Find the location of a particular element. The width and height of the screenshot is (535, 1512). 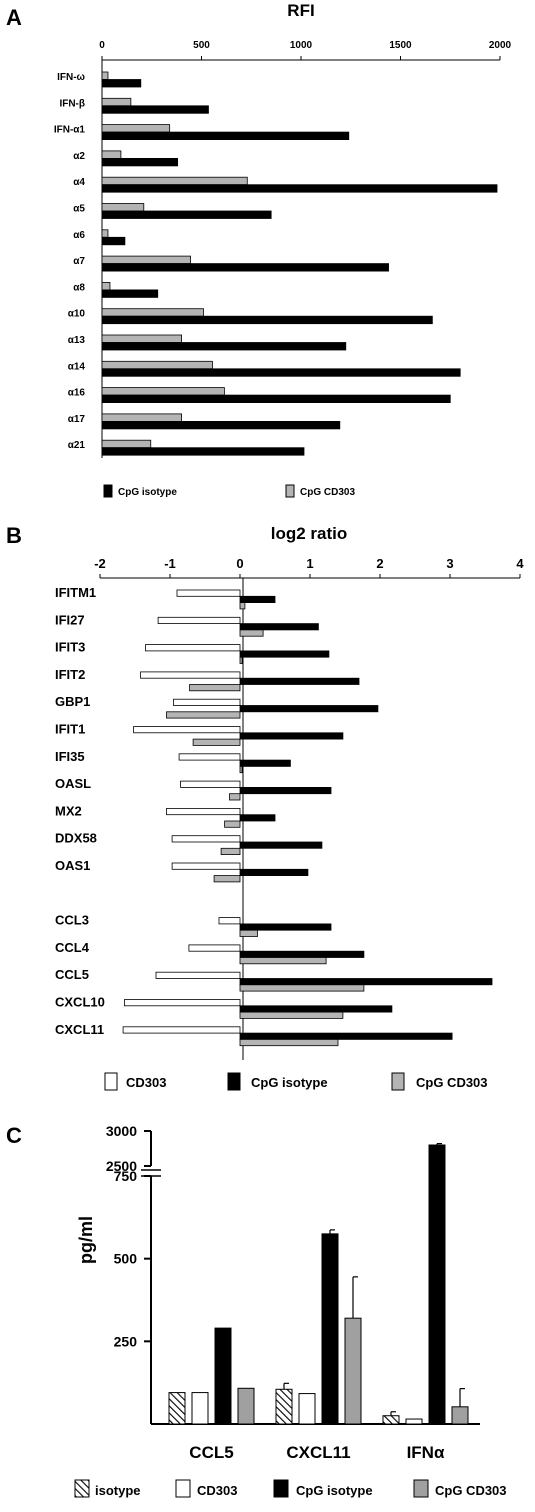

panel-b-category-label: MX2 is located at coordinates (68, 810).